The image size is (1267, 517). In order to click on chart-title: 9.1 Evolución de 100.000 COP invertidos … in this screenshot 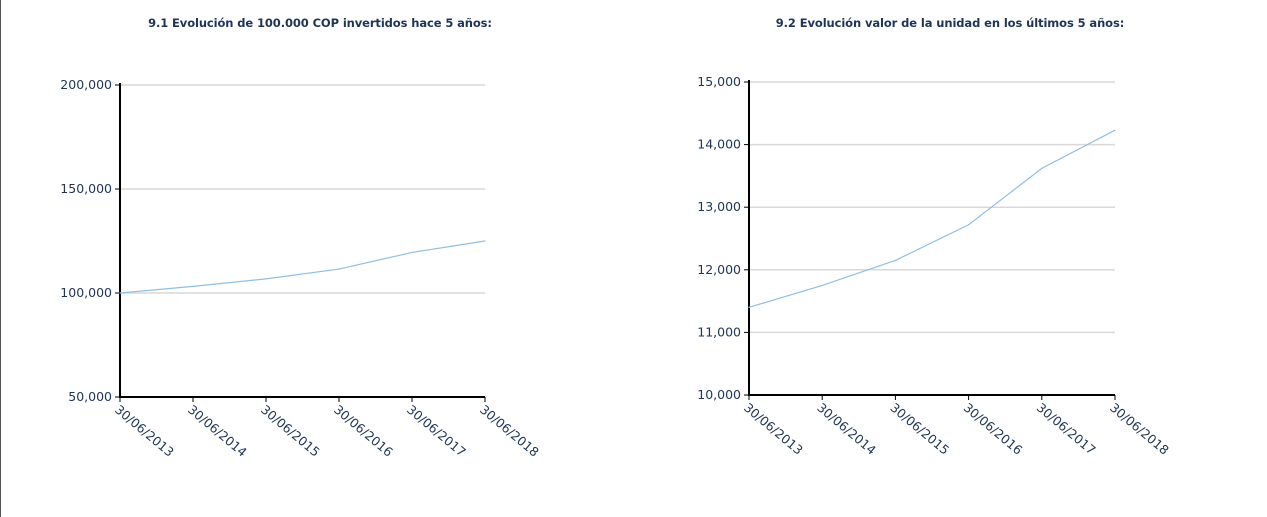, I will do `click(320, 23)`.